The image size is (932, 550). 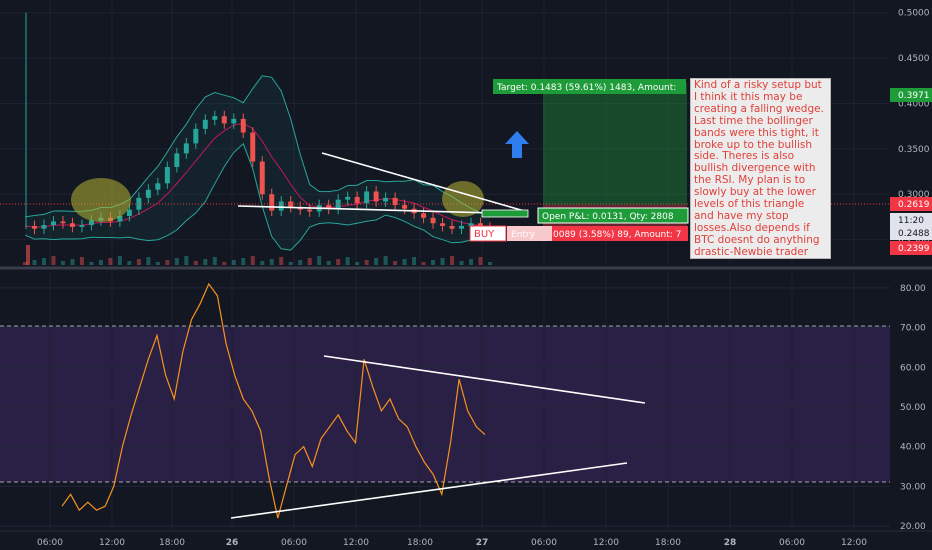 I want to click on price-tick-label: 0.3000, so click(x=914, y=195).